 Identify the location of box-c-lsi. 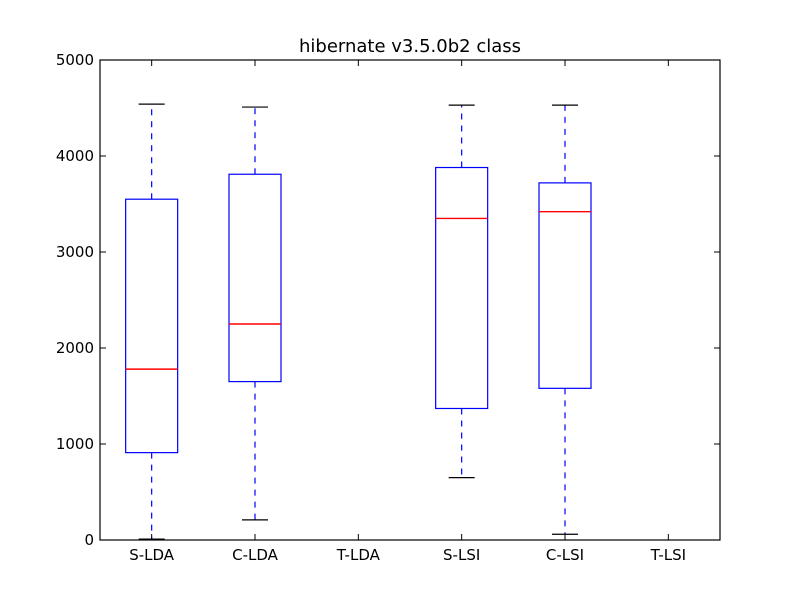
(565, 285).